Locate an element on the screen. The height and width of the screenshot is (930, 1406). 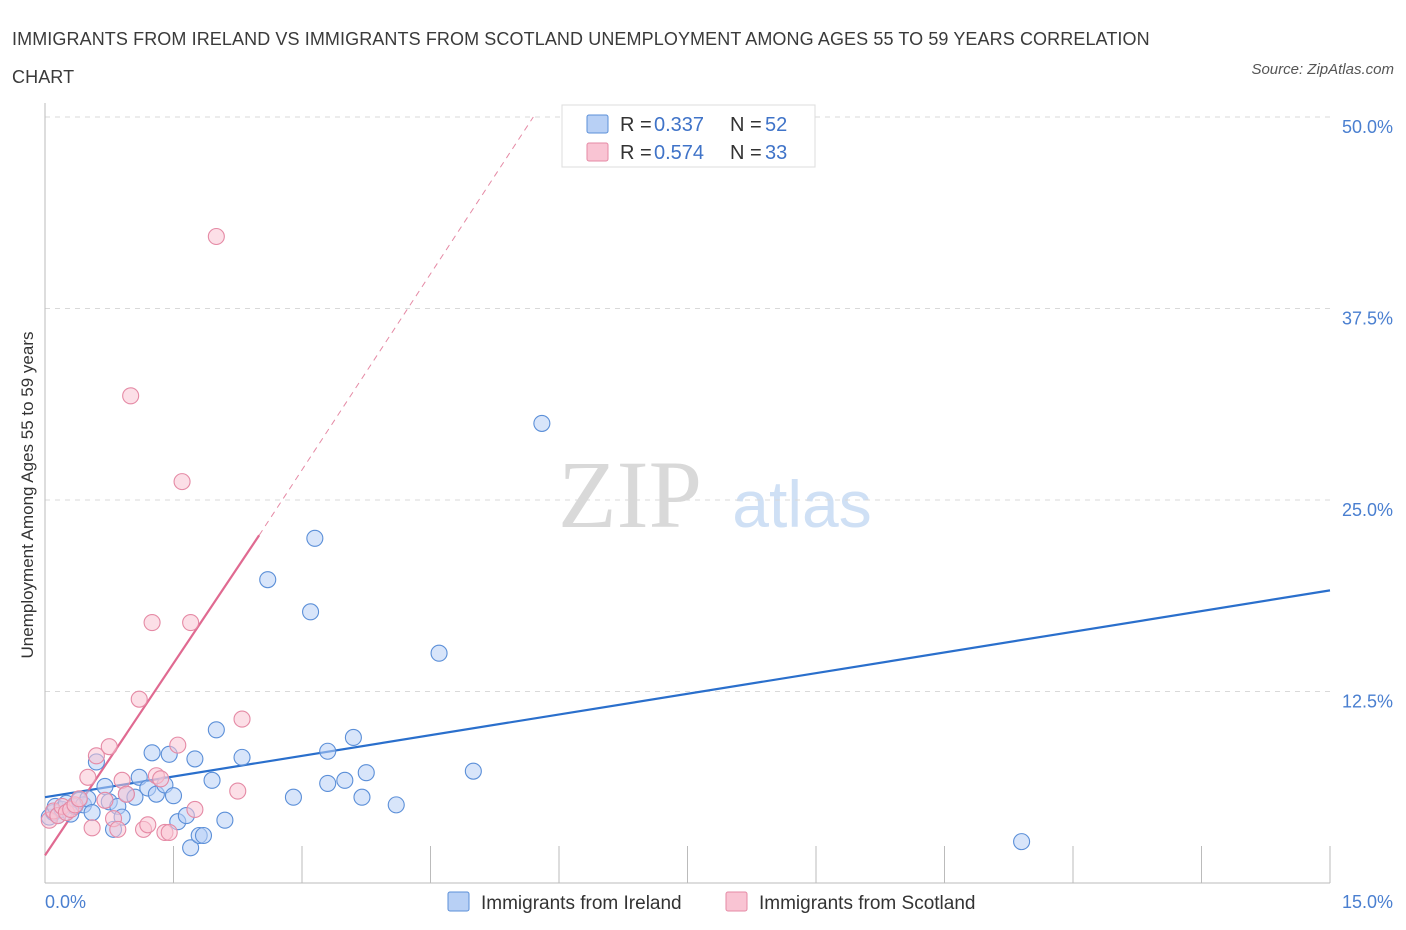
y-tick-label-1: 25.0% is located at coordinates (1367, 510).